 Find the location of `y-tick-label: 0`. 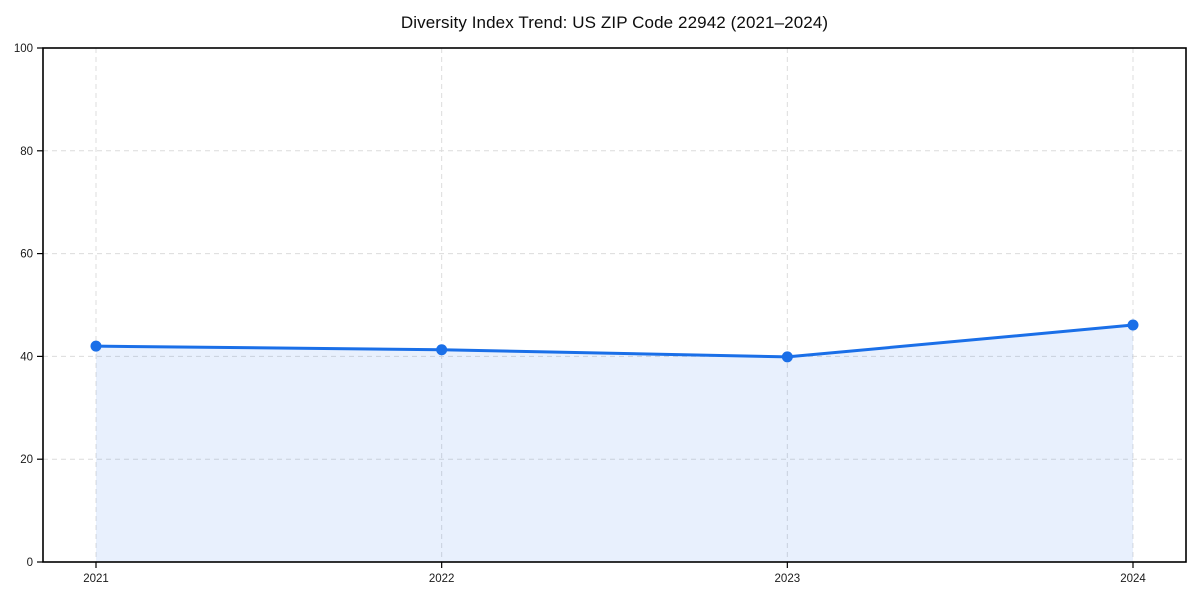

y-tick-label: 0 is located at coordinates (30, 563).